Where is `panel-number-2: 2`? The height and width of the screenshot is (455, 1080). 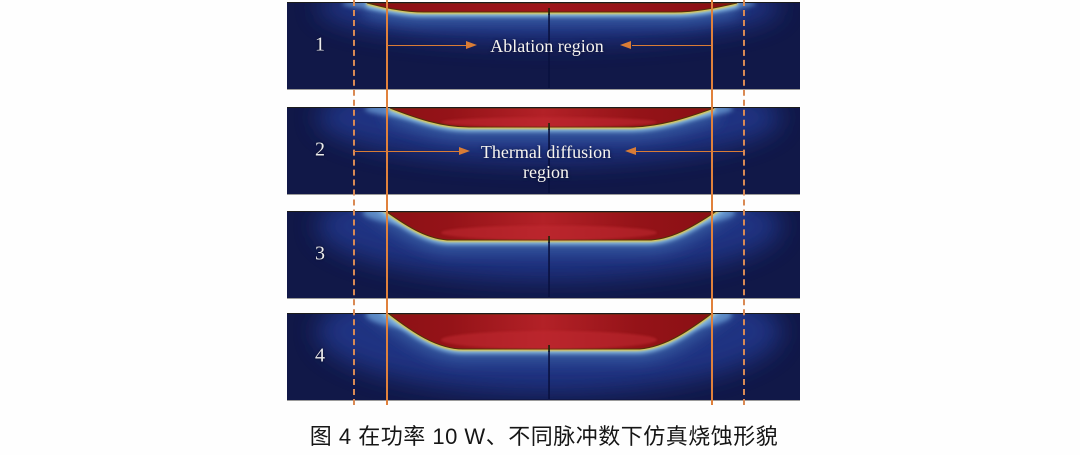 panel-number-2: 2 is located at coordinates (320, 149).